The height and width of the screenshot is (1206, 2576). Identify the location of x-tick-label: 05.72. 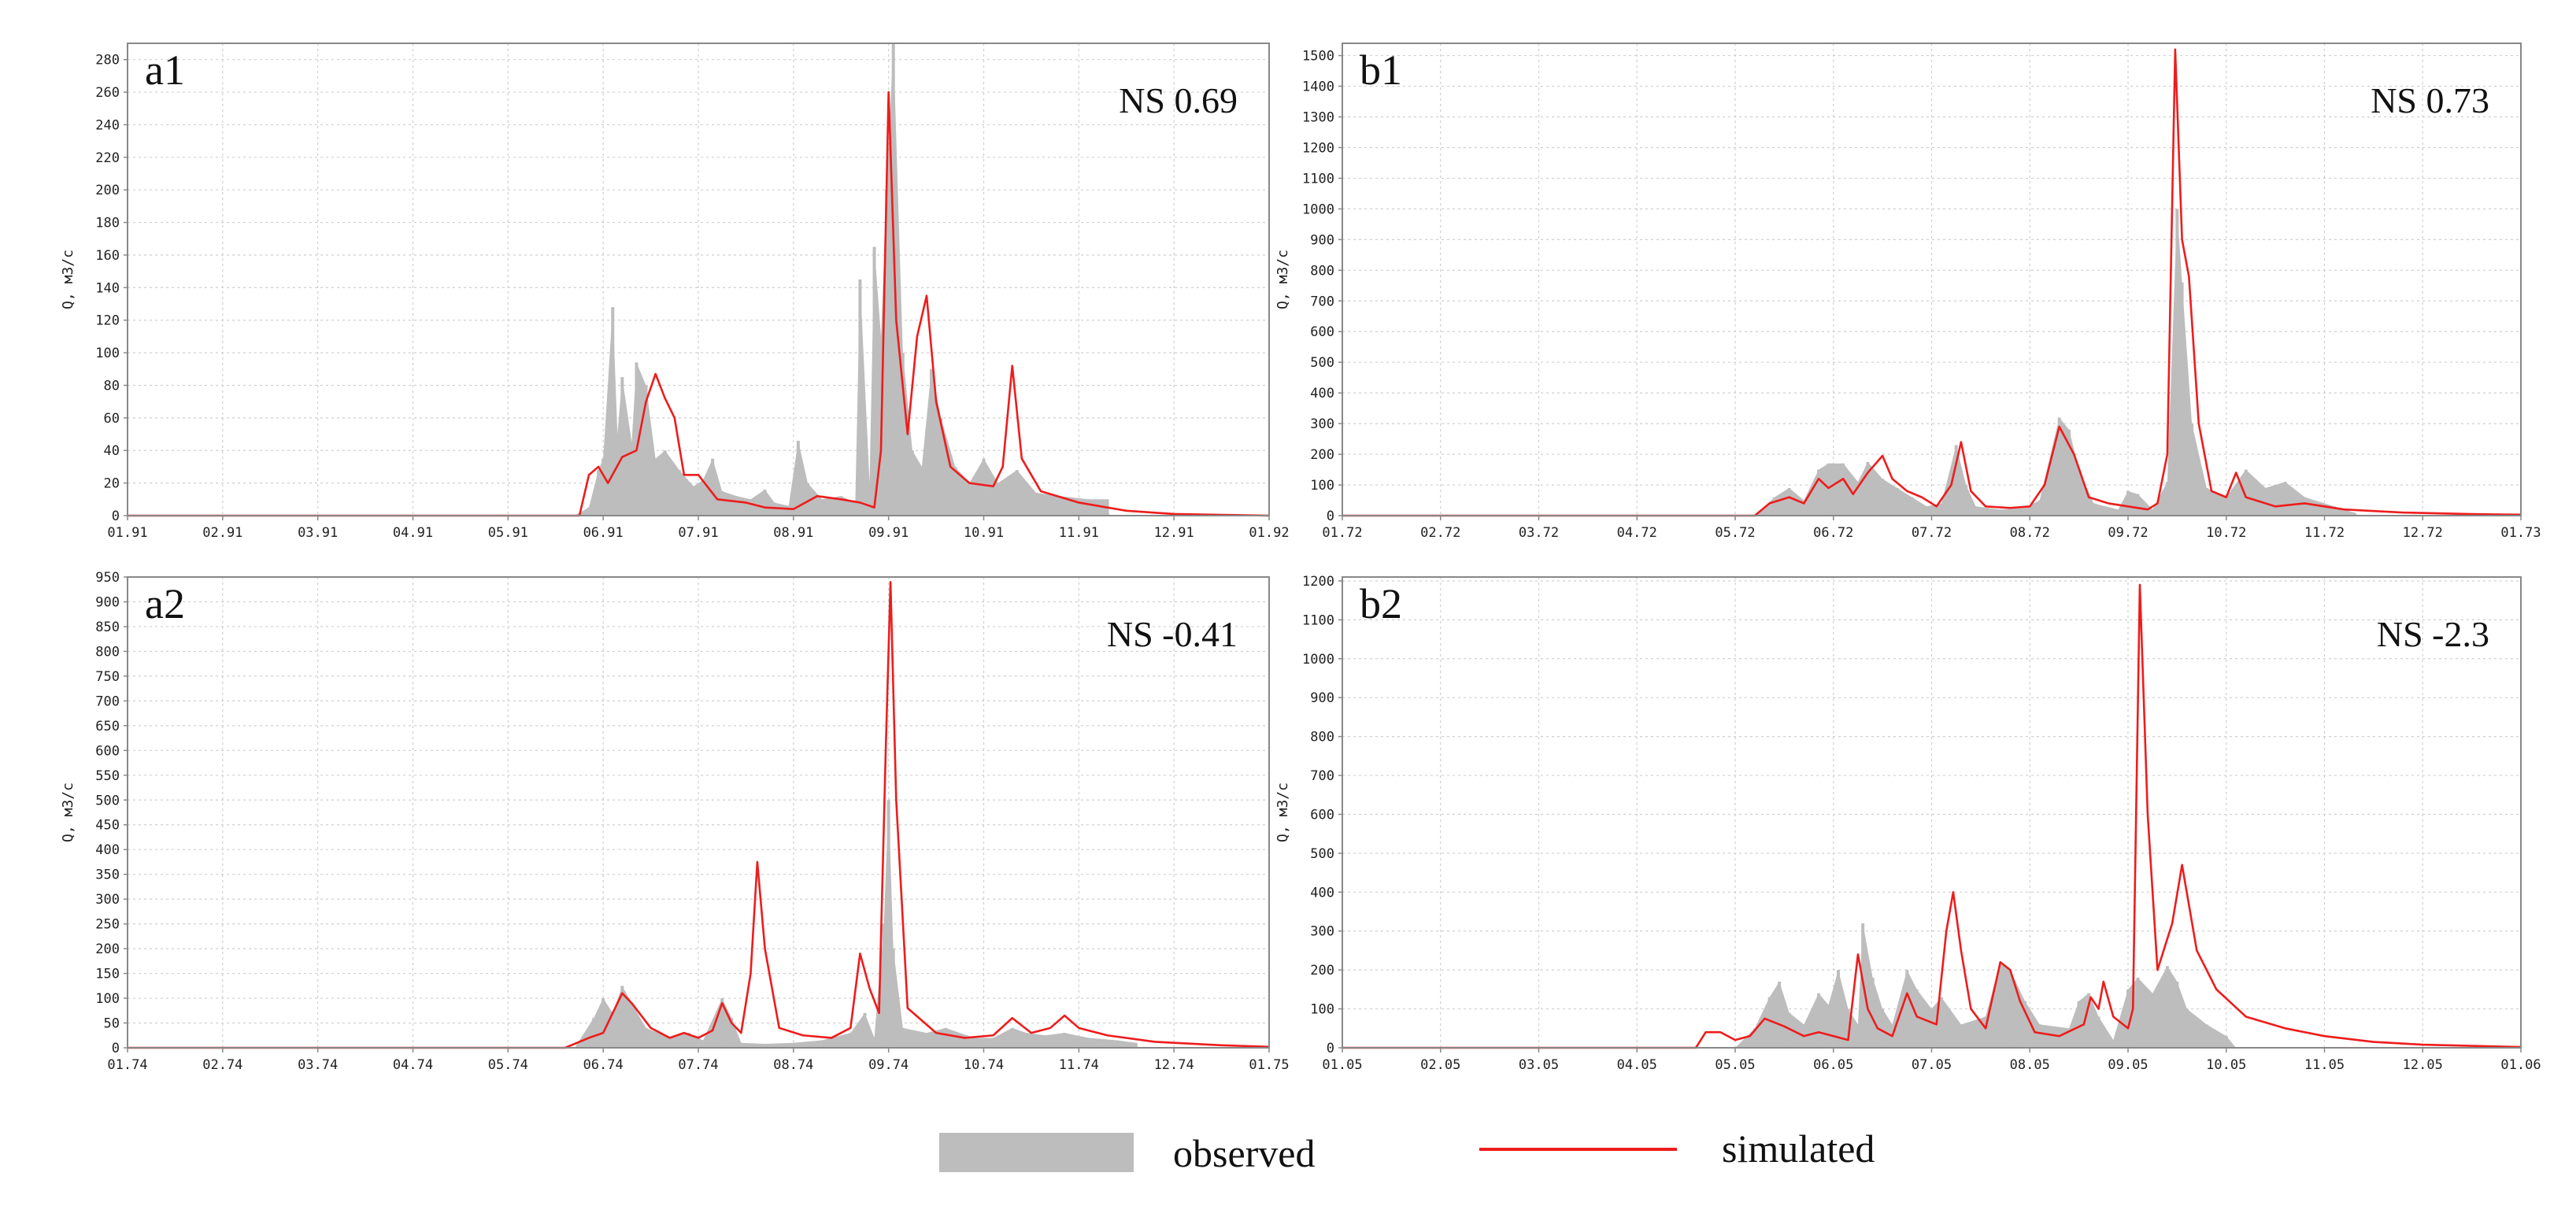
(1735, 533).